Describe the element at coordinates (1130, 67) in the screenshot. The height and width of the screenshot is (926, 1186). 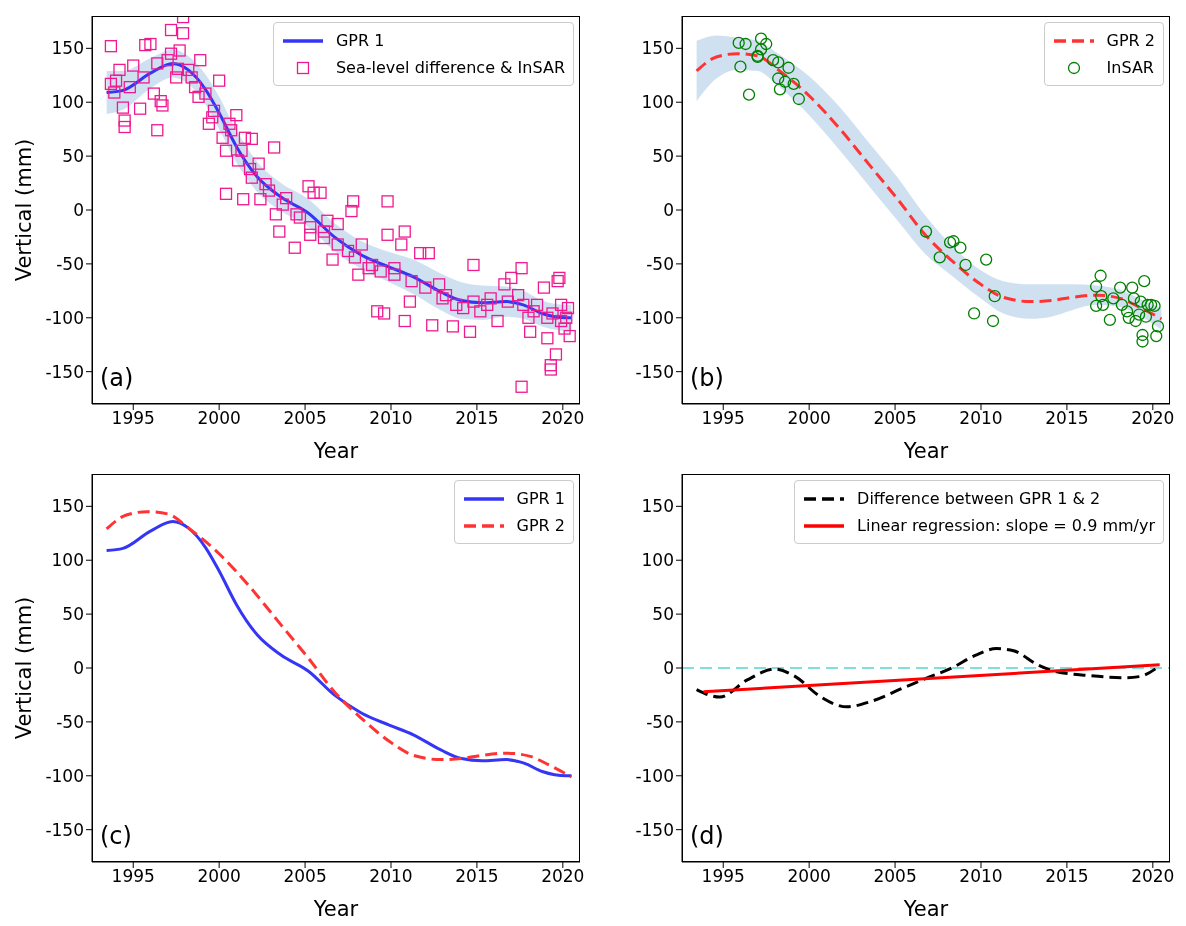
I see `legend-label: InSAR` at that location.